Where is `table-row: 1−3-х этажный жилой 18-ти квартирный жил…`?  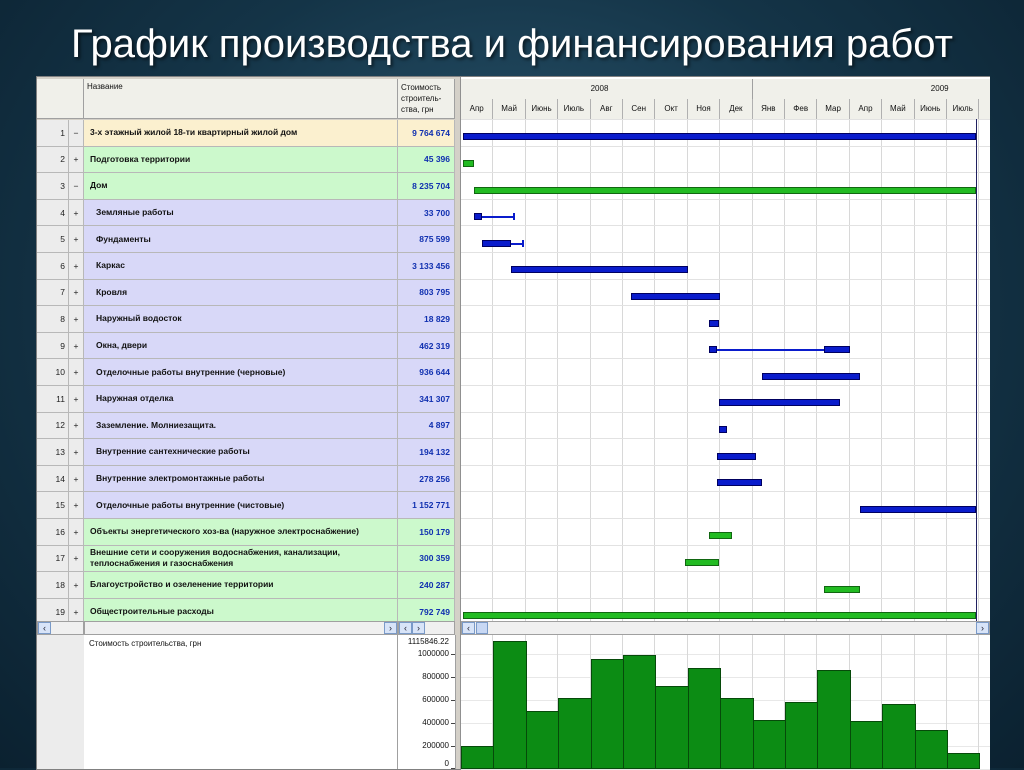 table-row: 1−3-х этажный жилой 18-ти квартирный жил… is located at coordinates (246, 133).